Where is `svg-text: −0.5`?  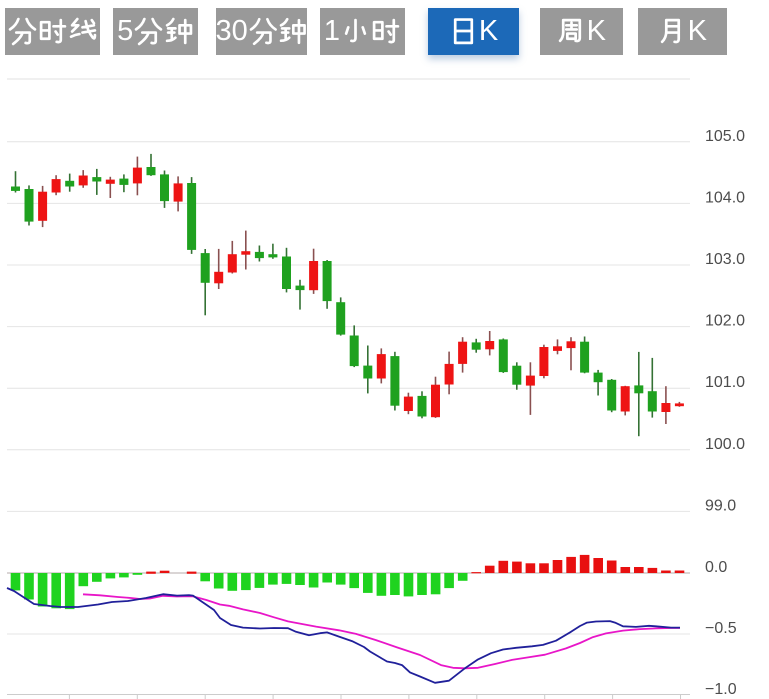
svg-text: −0.5 is located at coordinates (721, 628).